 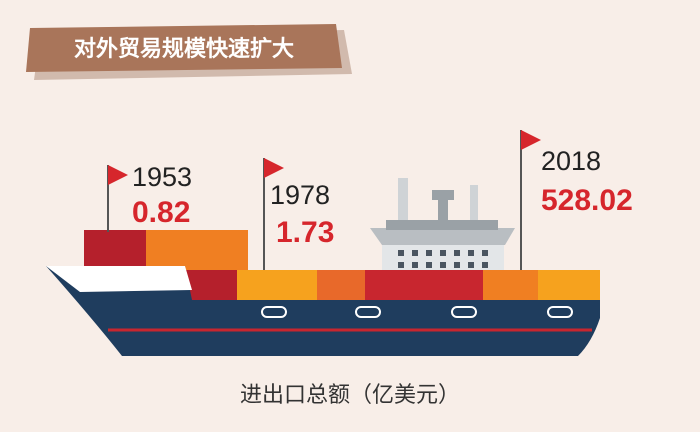 I want to click on title-banner: 对外贸易规模快速扩大, so click(x=189, y=52).